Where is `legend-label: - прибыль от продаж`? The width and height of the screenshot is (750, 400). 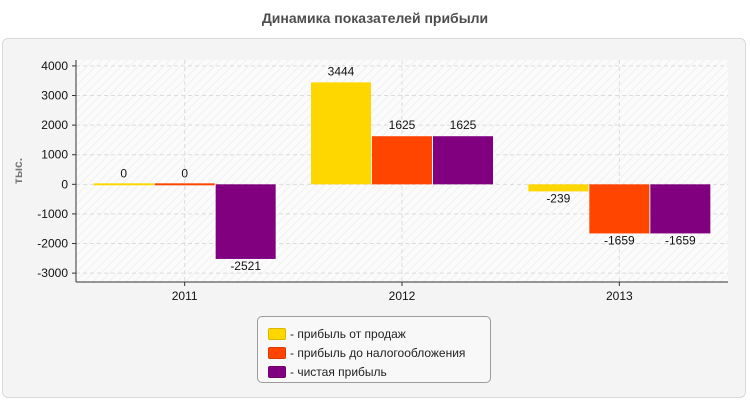 legend-label: - прибыль от продаж is located at coordinates (348, 333).